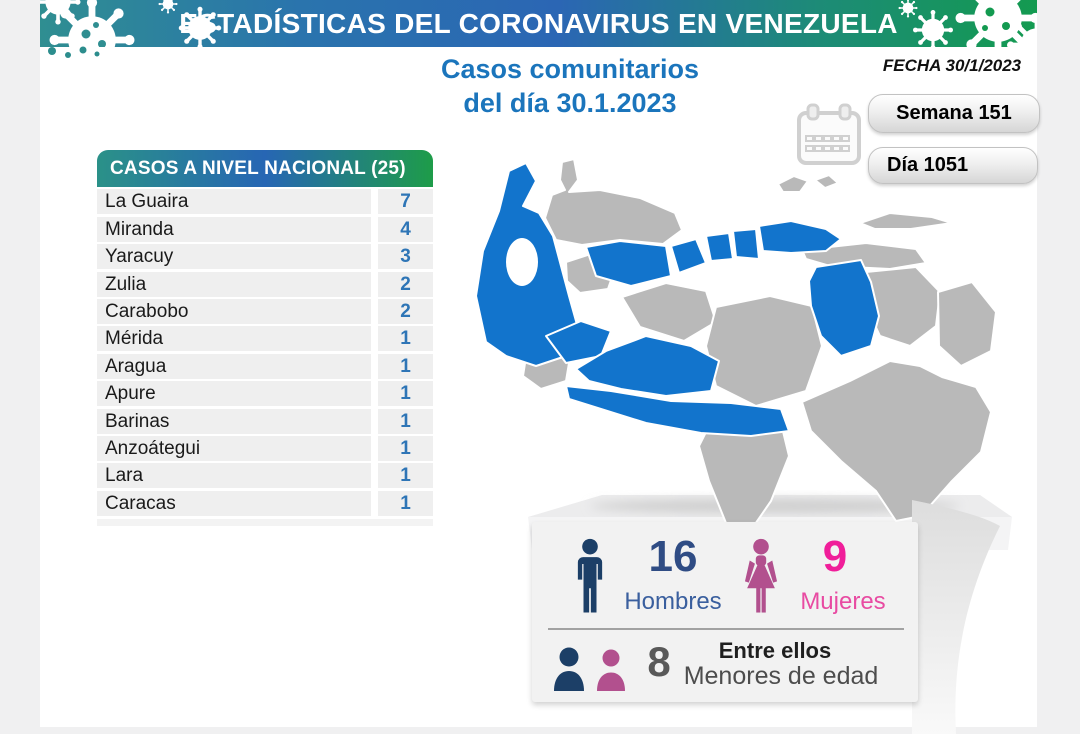 This screenshot has height=734, width=1080. I want to click on semana-badge: Semana 151, so click(954, 113).